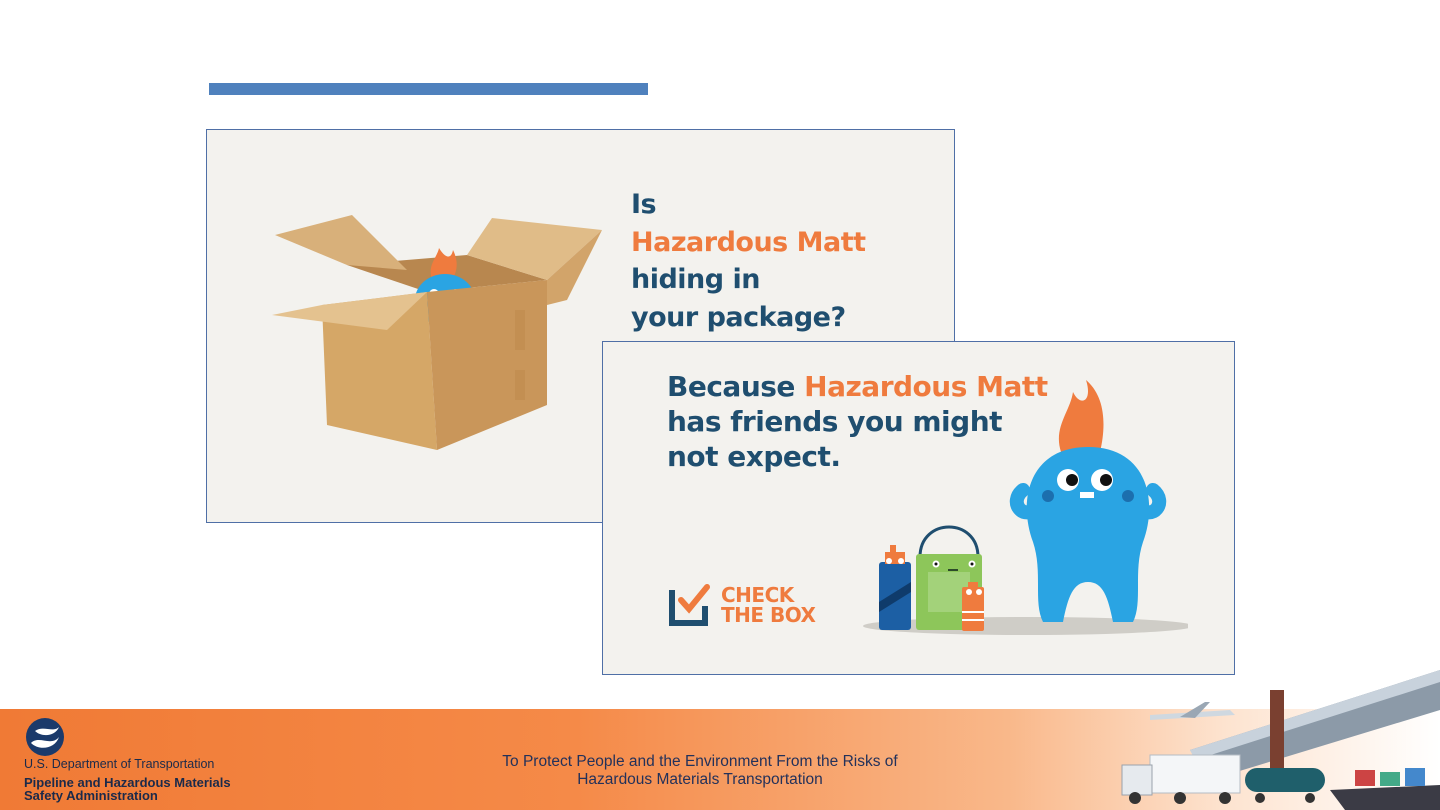 This screenshot has height=810, width=1440. Describe the element at coordinates (926, 386) in the screenshot. I see `headline-name: Hazardous Matt` at that location.